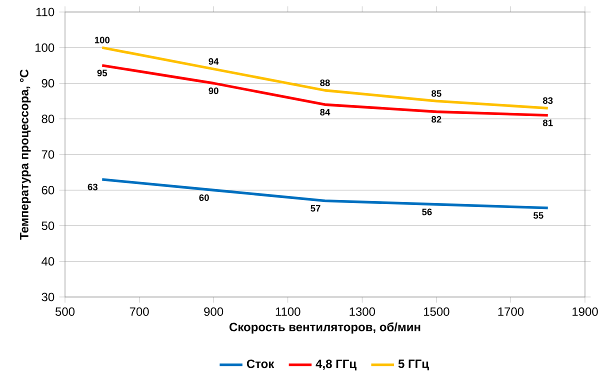 Image resolution: width=600 pixels, height=389 pixels. Describe the element at coordinates (48, 225) in the screenshot. I see `y-tick-label: 50` at that location.